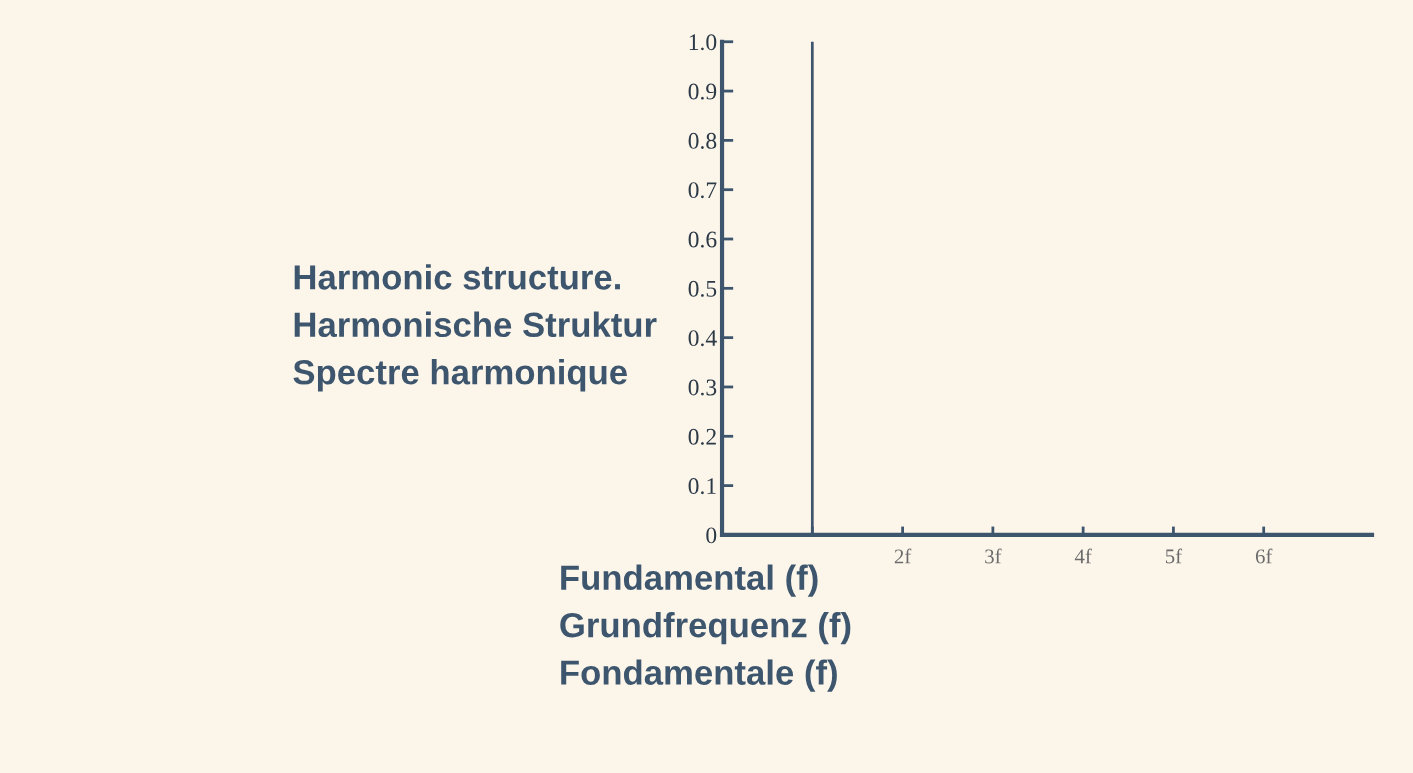 Image resolution: width=1413 pixels, height=773 pixels. Describe the element at coordinates (702, 91) in the screenshot. I see `y-tick-label: 0.9` at that location.